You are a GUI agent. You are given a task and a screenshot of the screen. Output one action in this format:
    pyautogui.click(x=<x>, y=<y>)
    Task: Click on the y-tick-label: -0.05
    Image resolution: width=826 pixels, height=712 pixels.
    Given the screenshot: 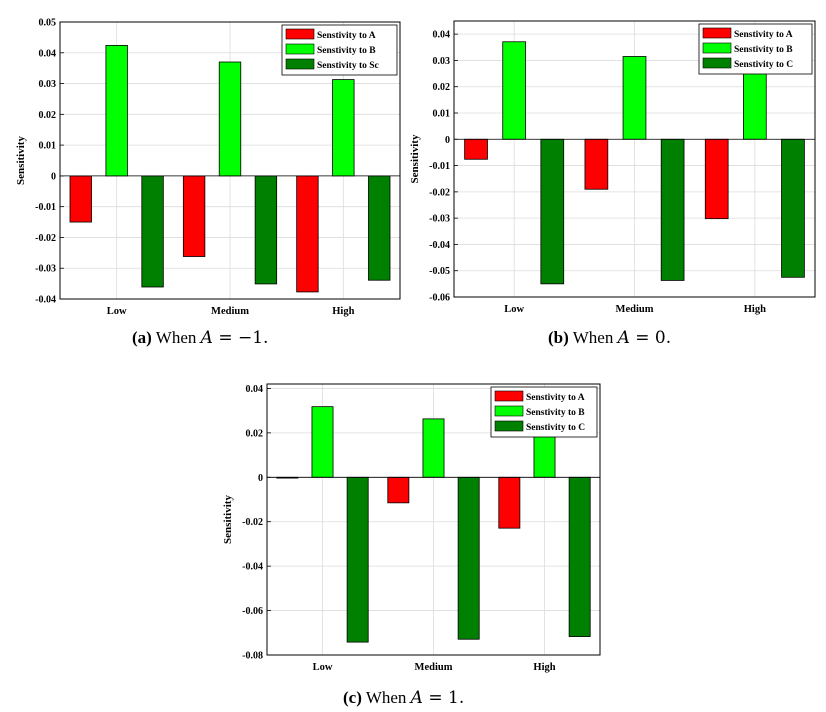 What is the action you would take?
    pyautogui.click(x=439, y=271)
    